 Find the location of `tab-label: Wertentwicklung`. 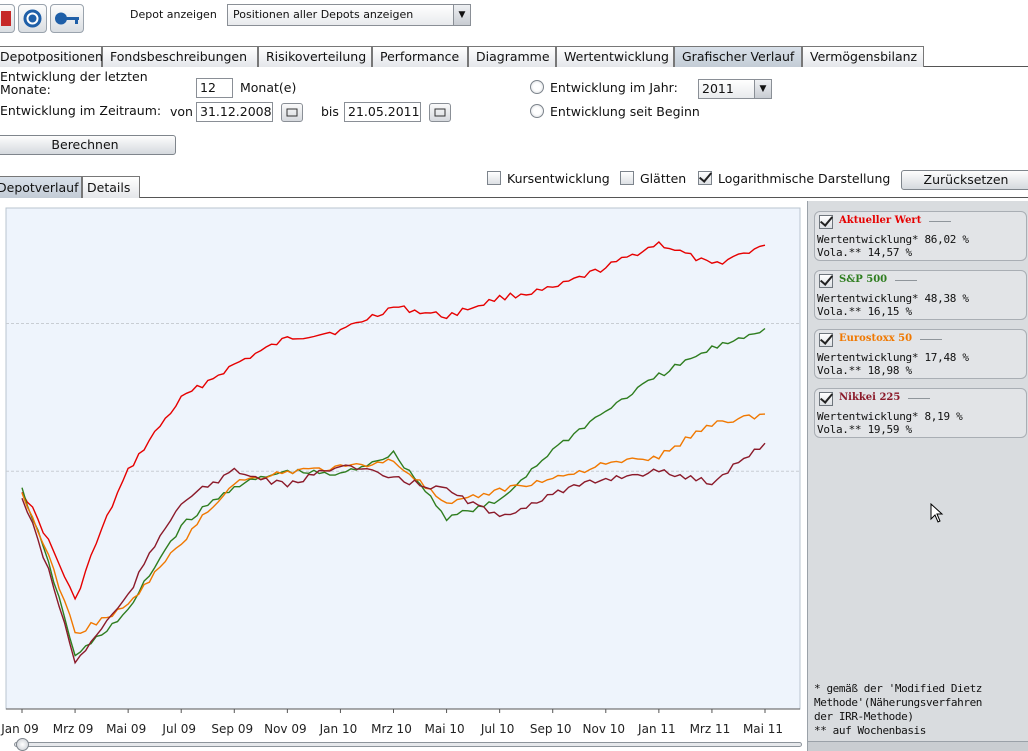

tab-label: Wertentwicklung is located at coordinates (616, 56).